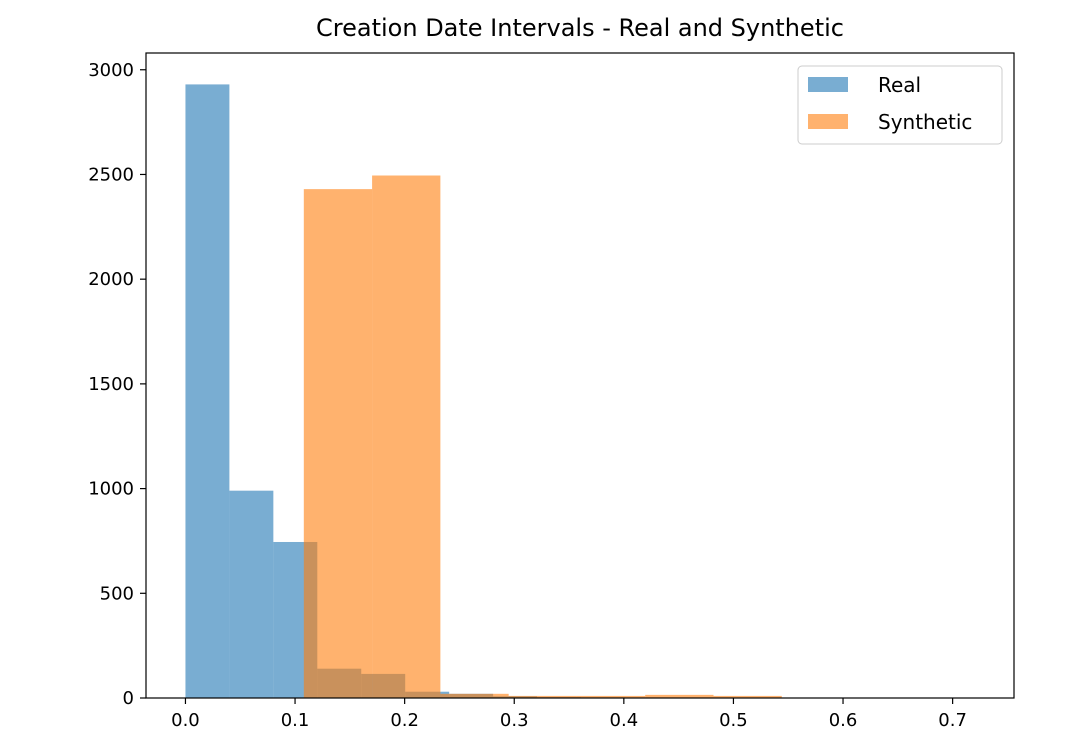 This screenshot has width=1070, height=751. Describe the element at coordinates (117, 593) in the screenshot. I see `y-tick-label: 500` at that location.